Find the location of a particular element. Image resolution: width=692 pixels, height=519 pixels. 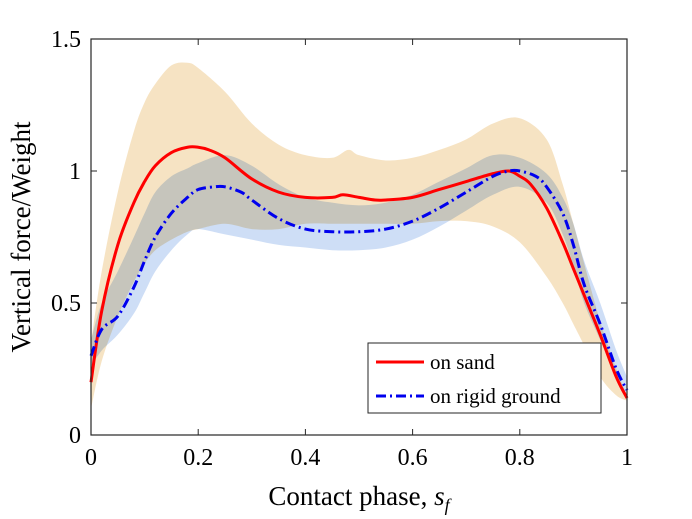

x-axis-label-subscript: f is located at coordinates (449, 505).